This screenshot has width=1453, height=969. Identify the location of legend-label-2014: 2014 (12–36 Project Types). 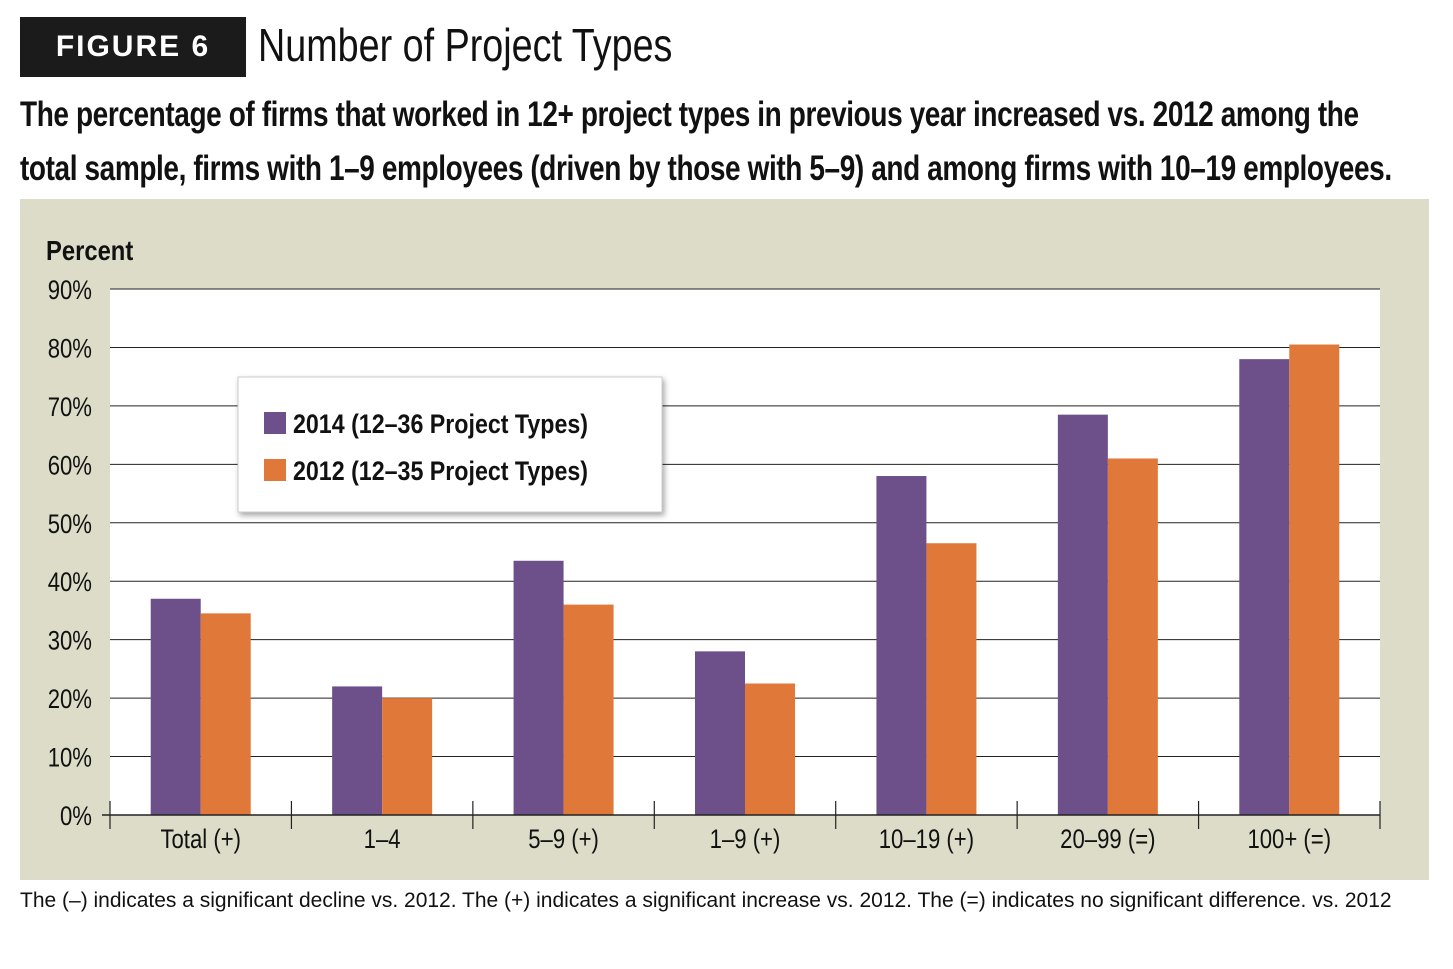
(440, 424).